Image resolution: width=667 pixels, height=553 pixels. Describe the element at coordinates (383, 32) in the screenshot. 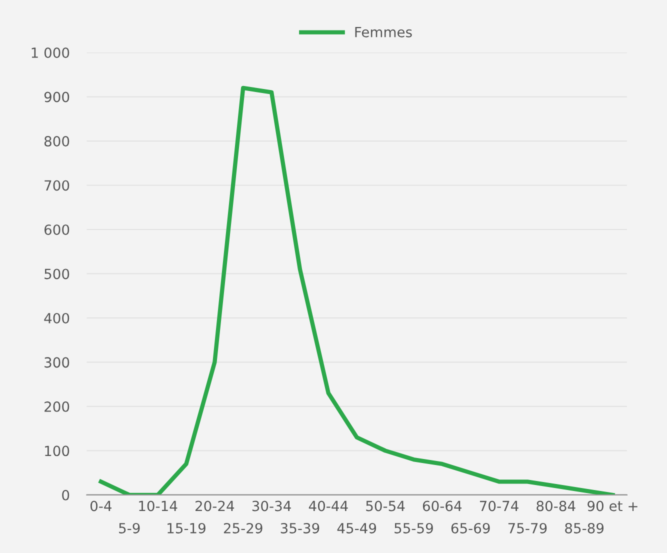

I see `legend-label: Femmes` at that location.